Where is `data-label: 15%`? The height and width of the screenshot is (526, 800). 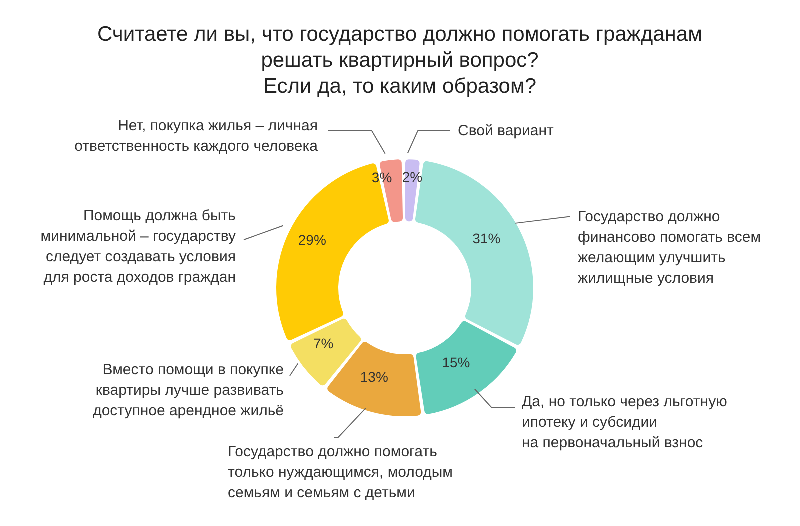 data-label: 15% is located at coordinates (456, 362).